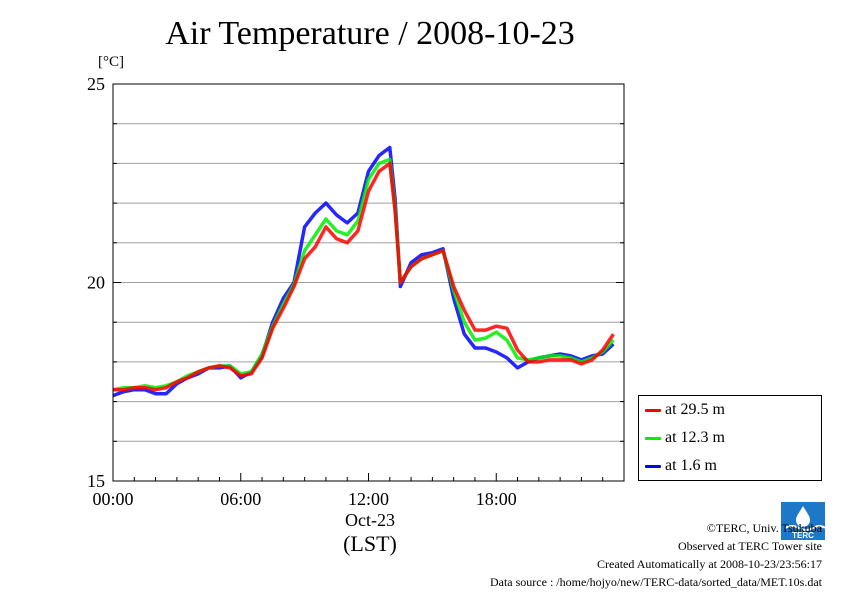  What do you see at coordinates (370, 520) in the screenshot?
I see `x-axis-date-label: Oct-23` at bounding box center [370, 520].